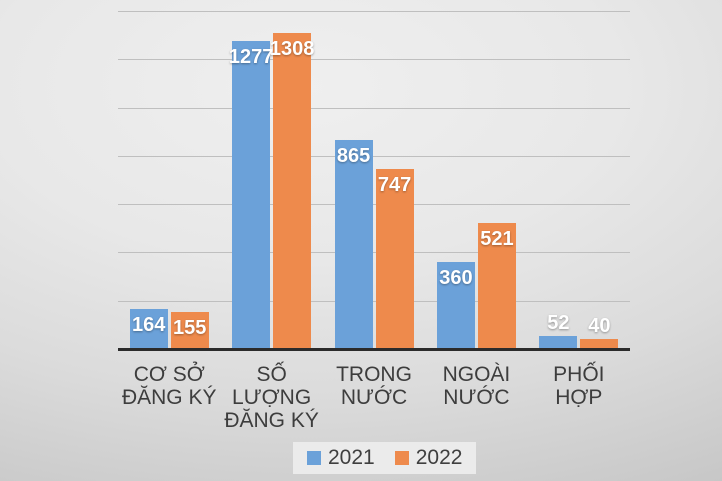 This screenshot has height=481, width=722. I want to click on bar-value-label: 1277, so click(251, 56).